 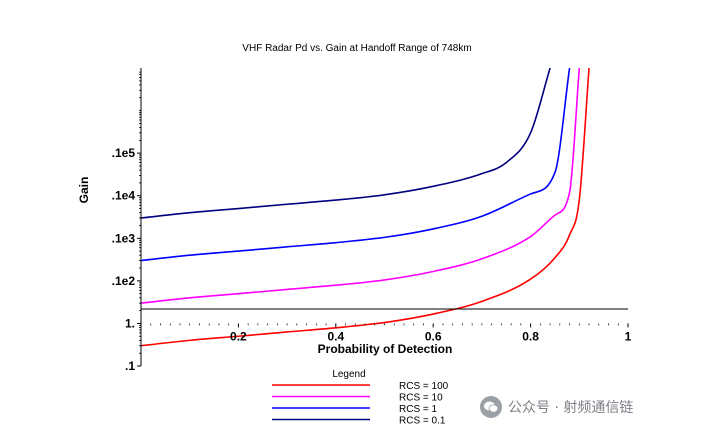 I want to click on x-tick-label: 0.4, so click(x=335, y=336).